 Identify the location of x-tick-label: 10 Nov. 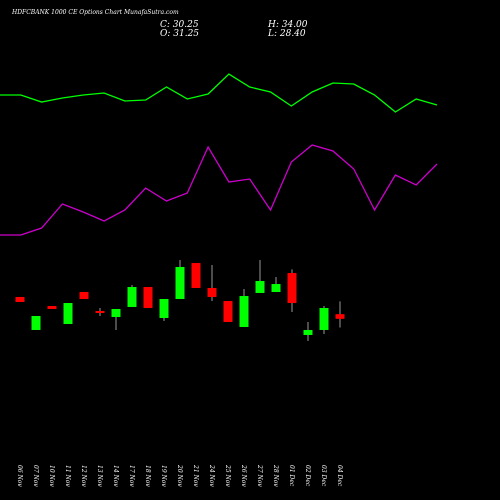
(51, 476).